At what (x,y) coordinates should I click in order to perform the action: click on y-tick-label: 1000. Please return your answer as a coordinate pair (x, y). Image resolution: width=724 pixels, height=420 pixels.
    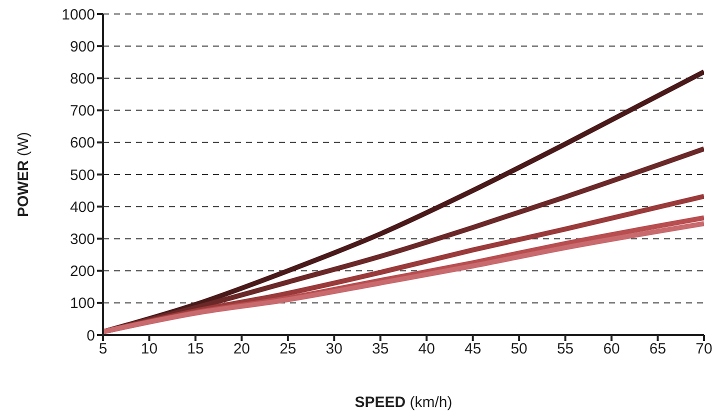
    Looking at the image, I should click on (78, 15).